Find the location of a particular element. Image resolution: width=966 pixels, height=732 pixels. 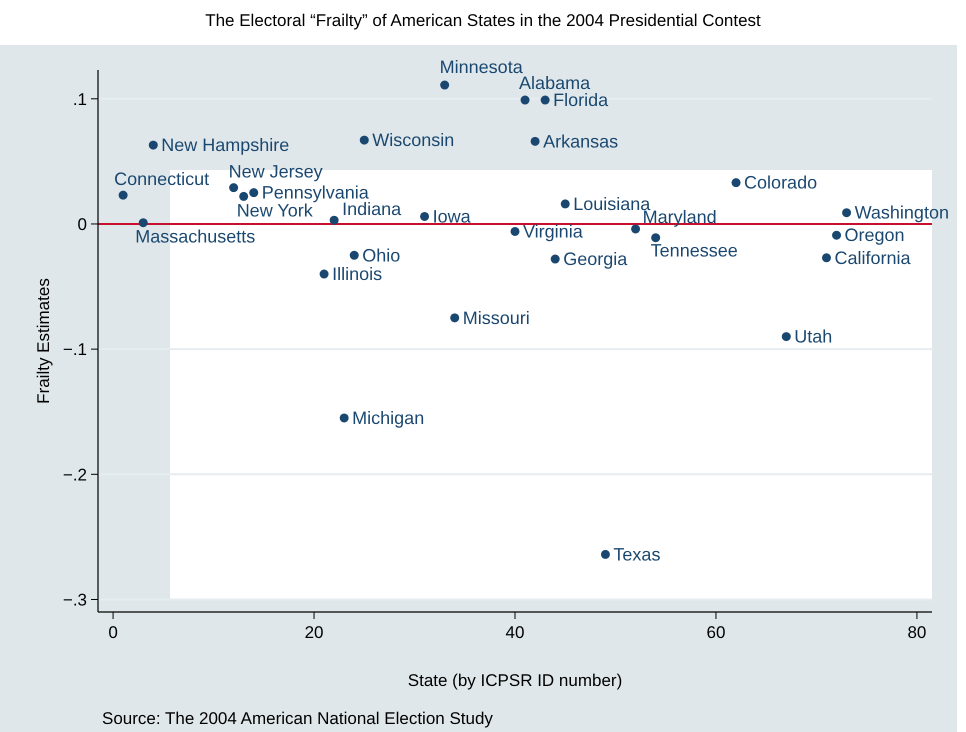

x-axis-title: State (by ICPSR ID number) is located at coordinates (515, 680).